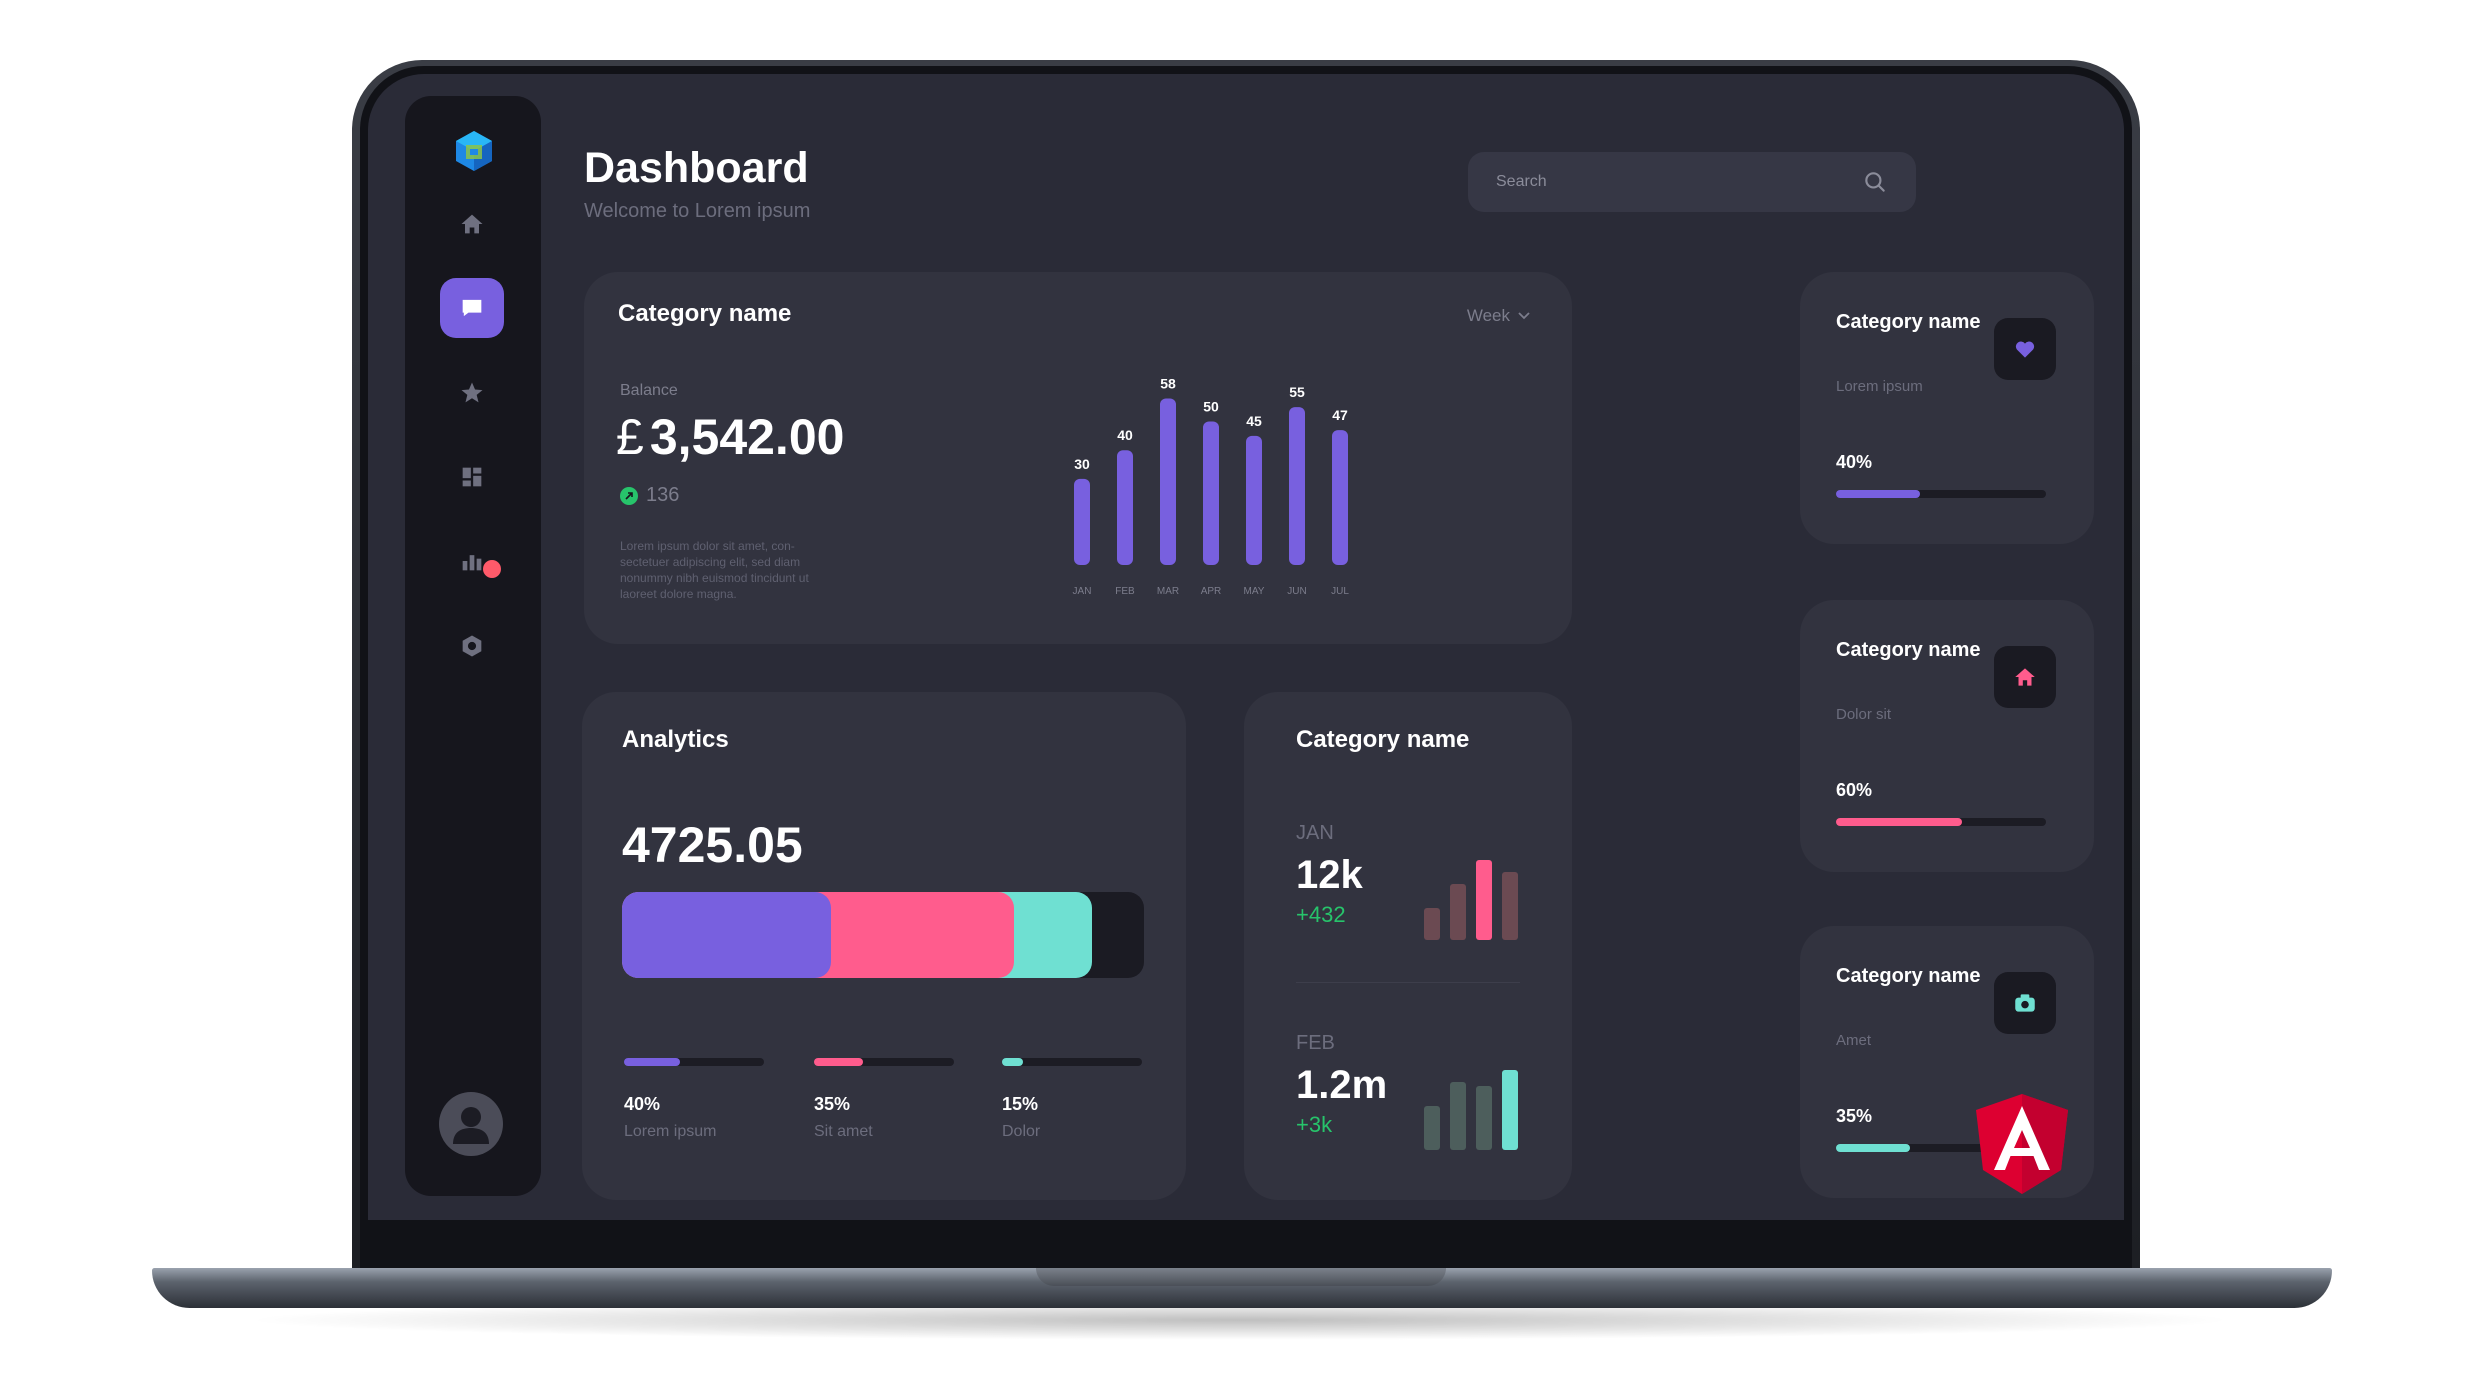  I want to click on camera-icon, so click(2025, 1003).